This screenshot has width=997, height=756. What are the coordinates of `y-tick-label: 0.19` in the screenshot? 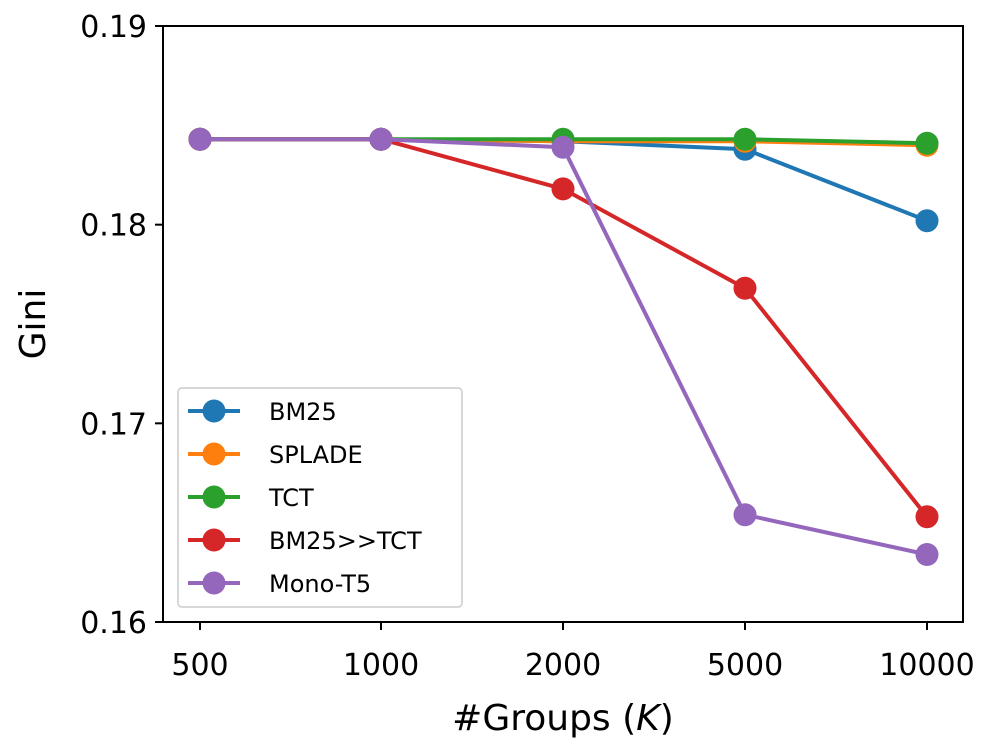 It's located at (113, 27).